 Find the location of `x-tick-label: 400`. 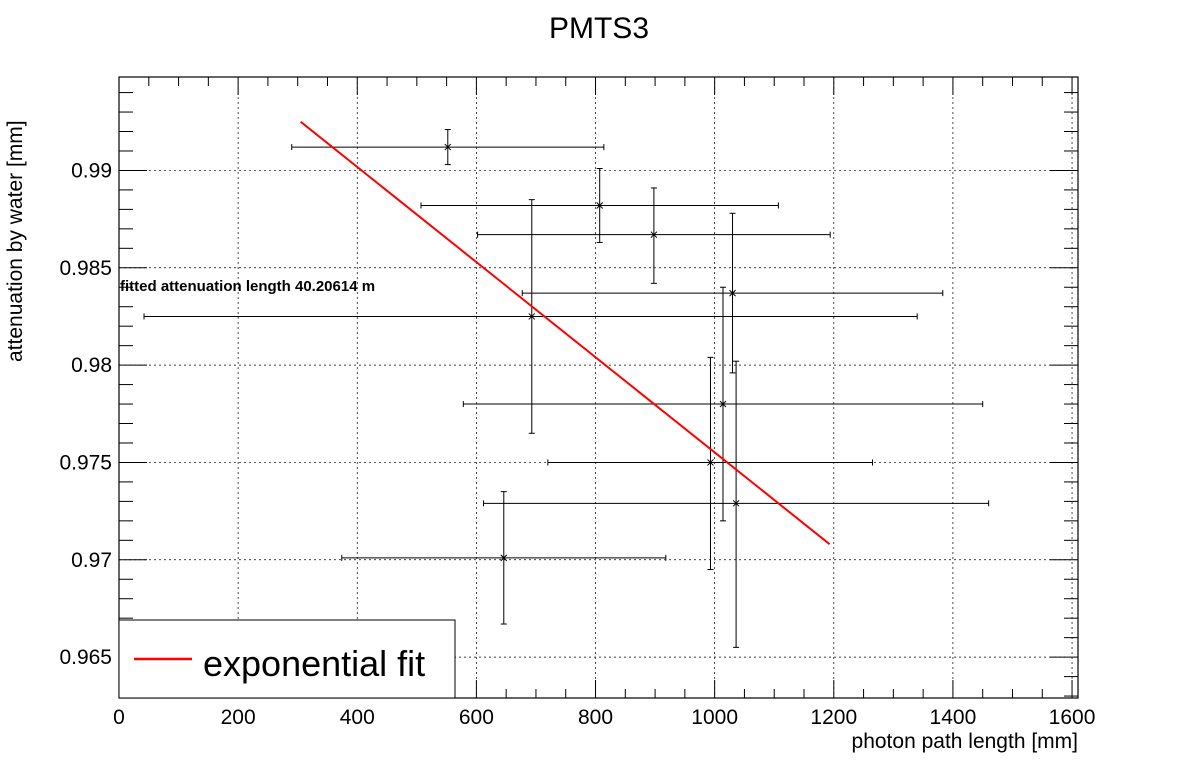

x-tick-label: 400 is located at coordinates (357, 717).